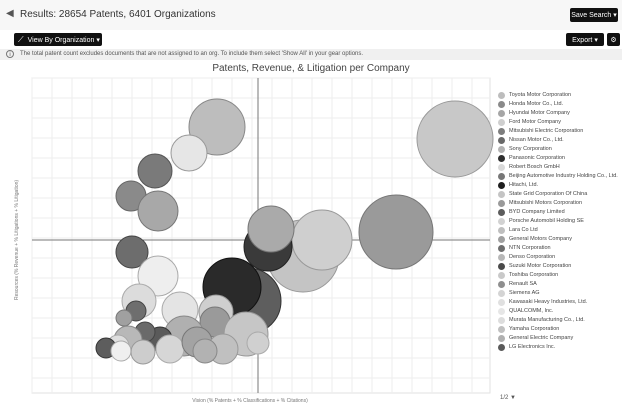 This screenshot has width=622, height=408. What do you see at coordinates (560, 248) in the screenshot?
I see `legend-item: NTN Corporation` at bounding box center [560, 248].